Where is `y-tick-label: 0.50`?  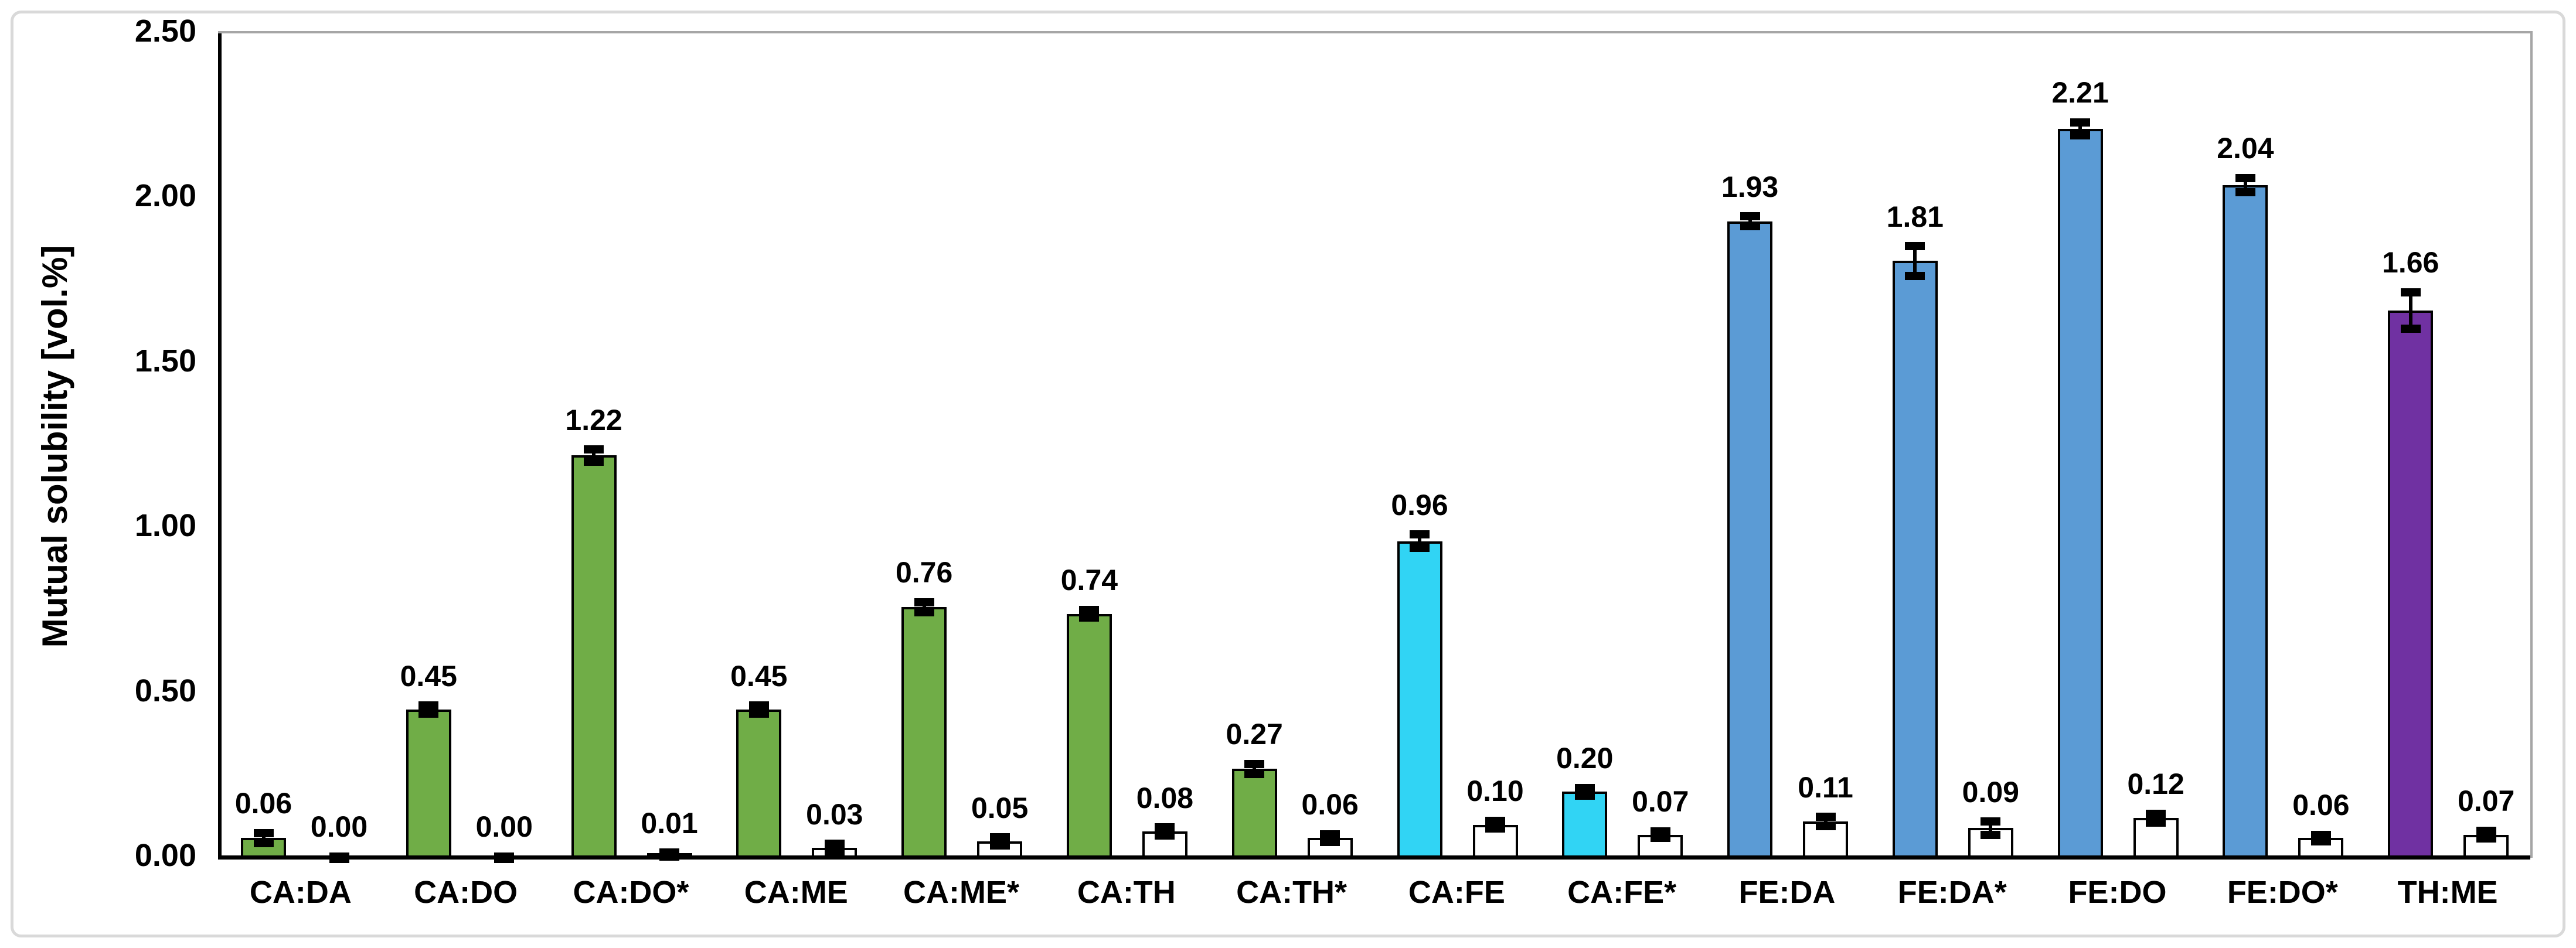
y-tick-label: 0.50 is located at coordinates (165, 690).